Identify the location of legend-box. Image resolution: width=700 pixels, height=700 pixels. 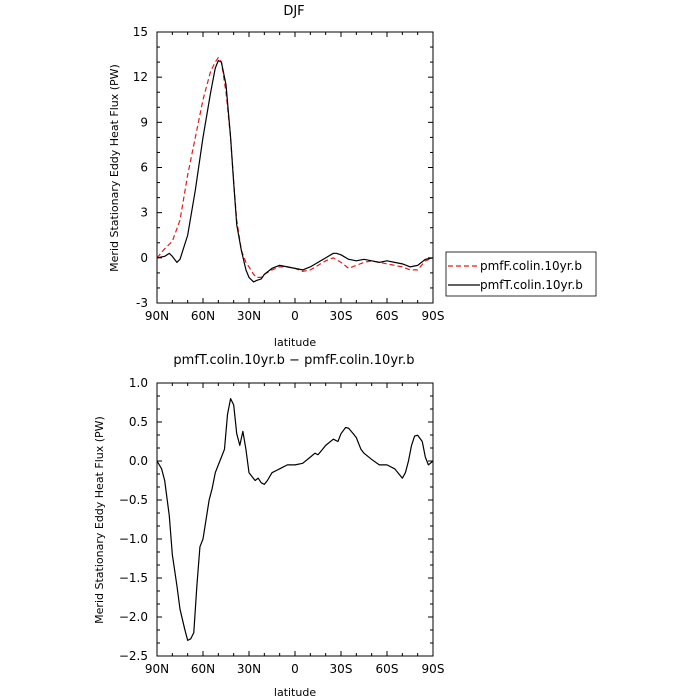
(521, 274).